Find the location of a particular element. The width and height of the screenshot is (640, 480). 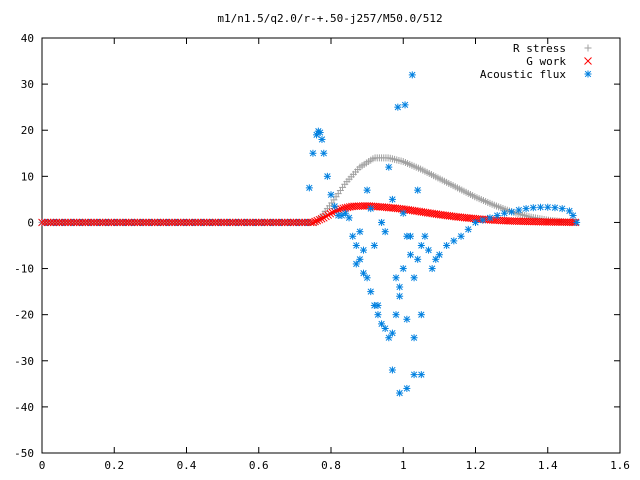

y-tick-label: 40 is located at coordinates (27, 38).